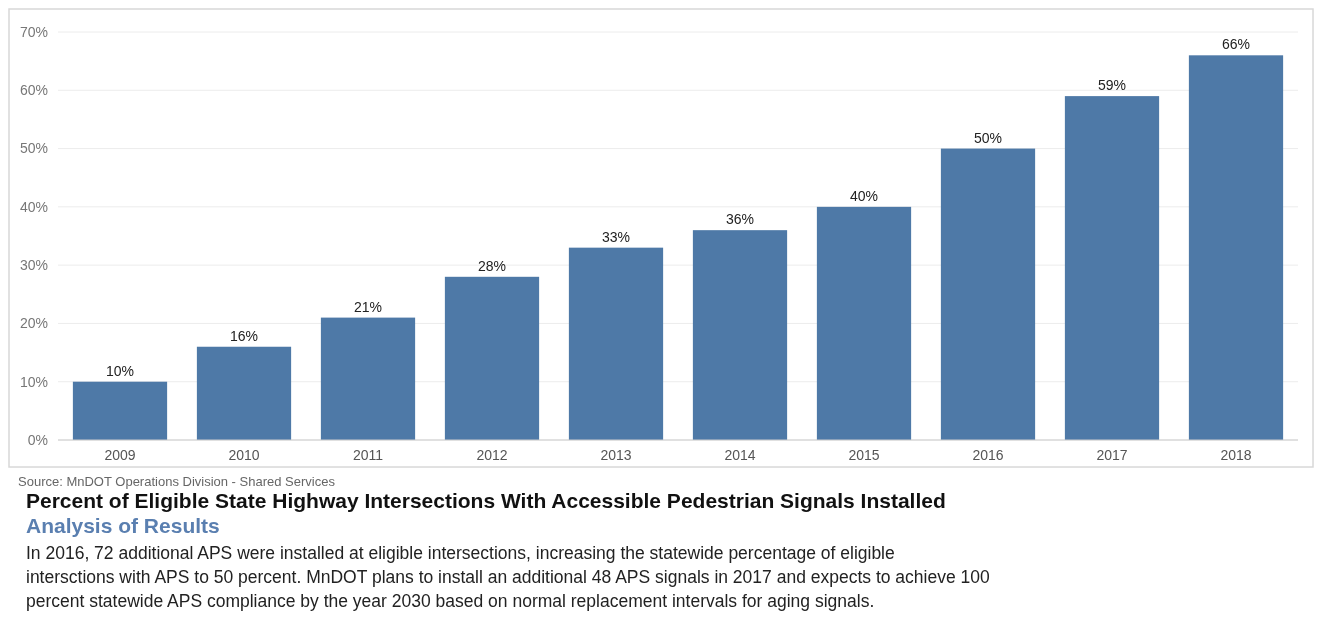 This screenshot has height=622, width=1322. What do you see at coordinates (368, 455) in the screenshot?
I see `x-tick-label: 2011` at bounding box center [368, 455].